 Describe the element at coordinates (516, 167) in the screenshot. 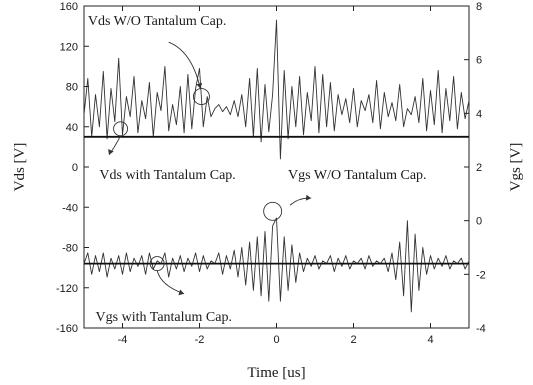

I see `right-y-axis-title: Vgs [V]` at that location.